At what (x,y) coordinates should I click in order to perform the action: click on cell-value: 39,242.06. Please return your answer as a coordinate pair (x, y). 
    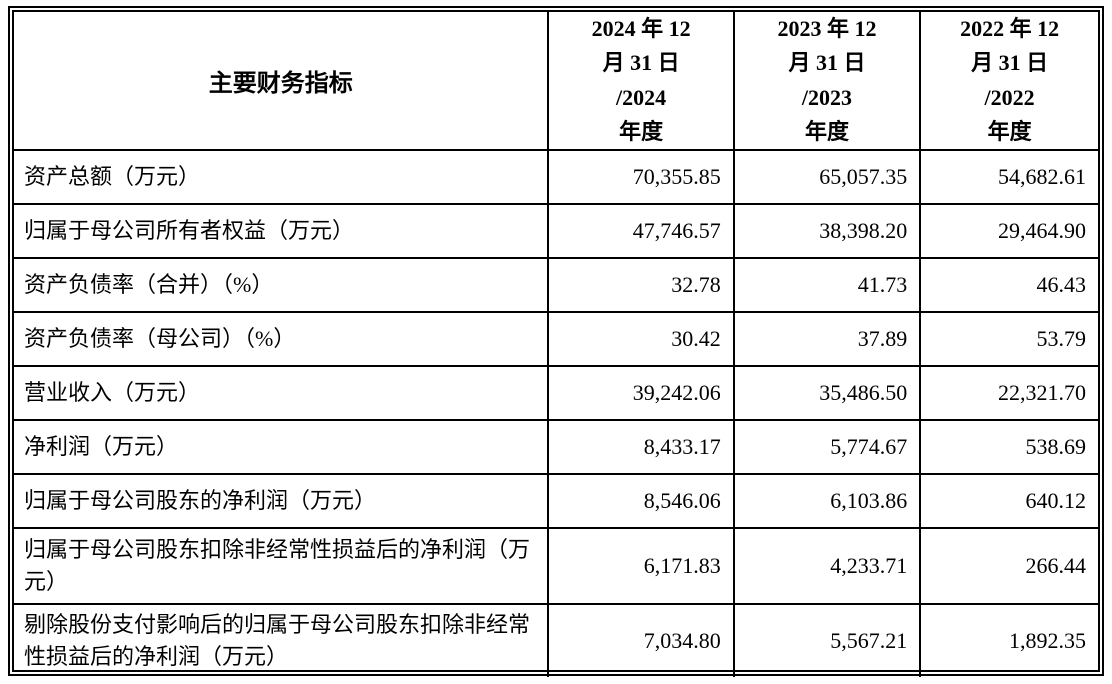
    Looking at the image, I should click on (641, 393).